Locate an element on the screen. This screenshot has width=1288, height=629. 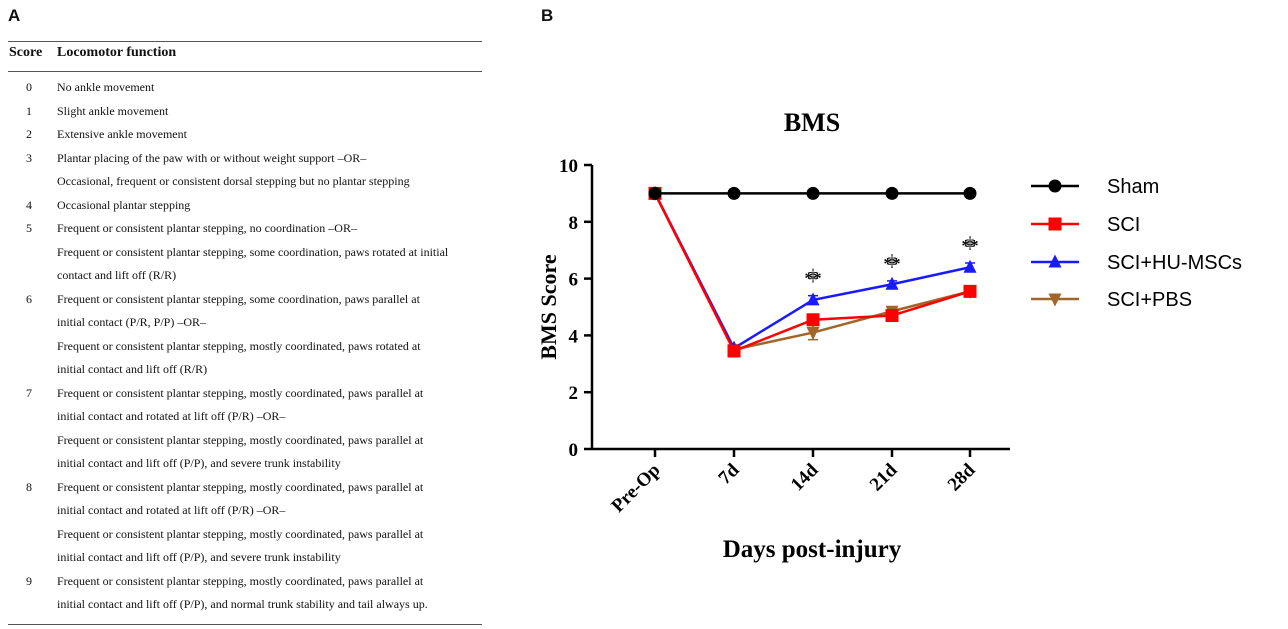
table-score-0: 0 is located at coordinates (29, 87).